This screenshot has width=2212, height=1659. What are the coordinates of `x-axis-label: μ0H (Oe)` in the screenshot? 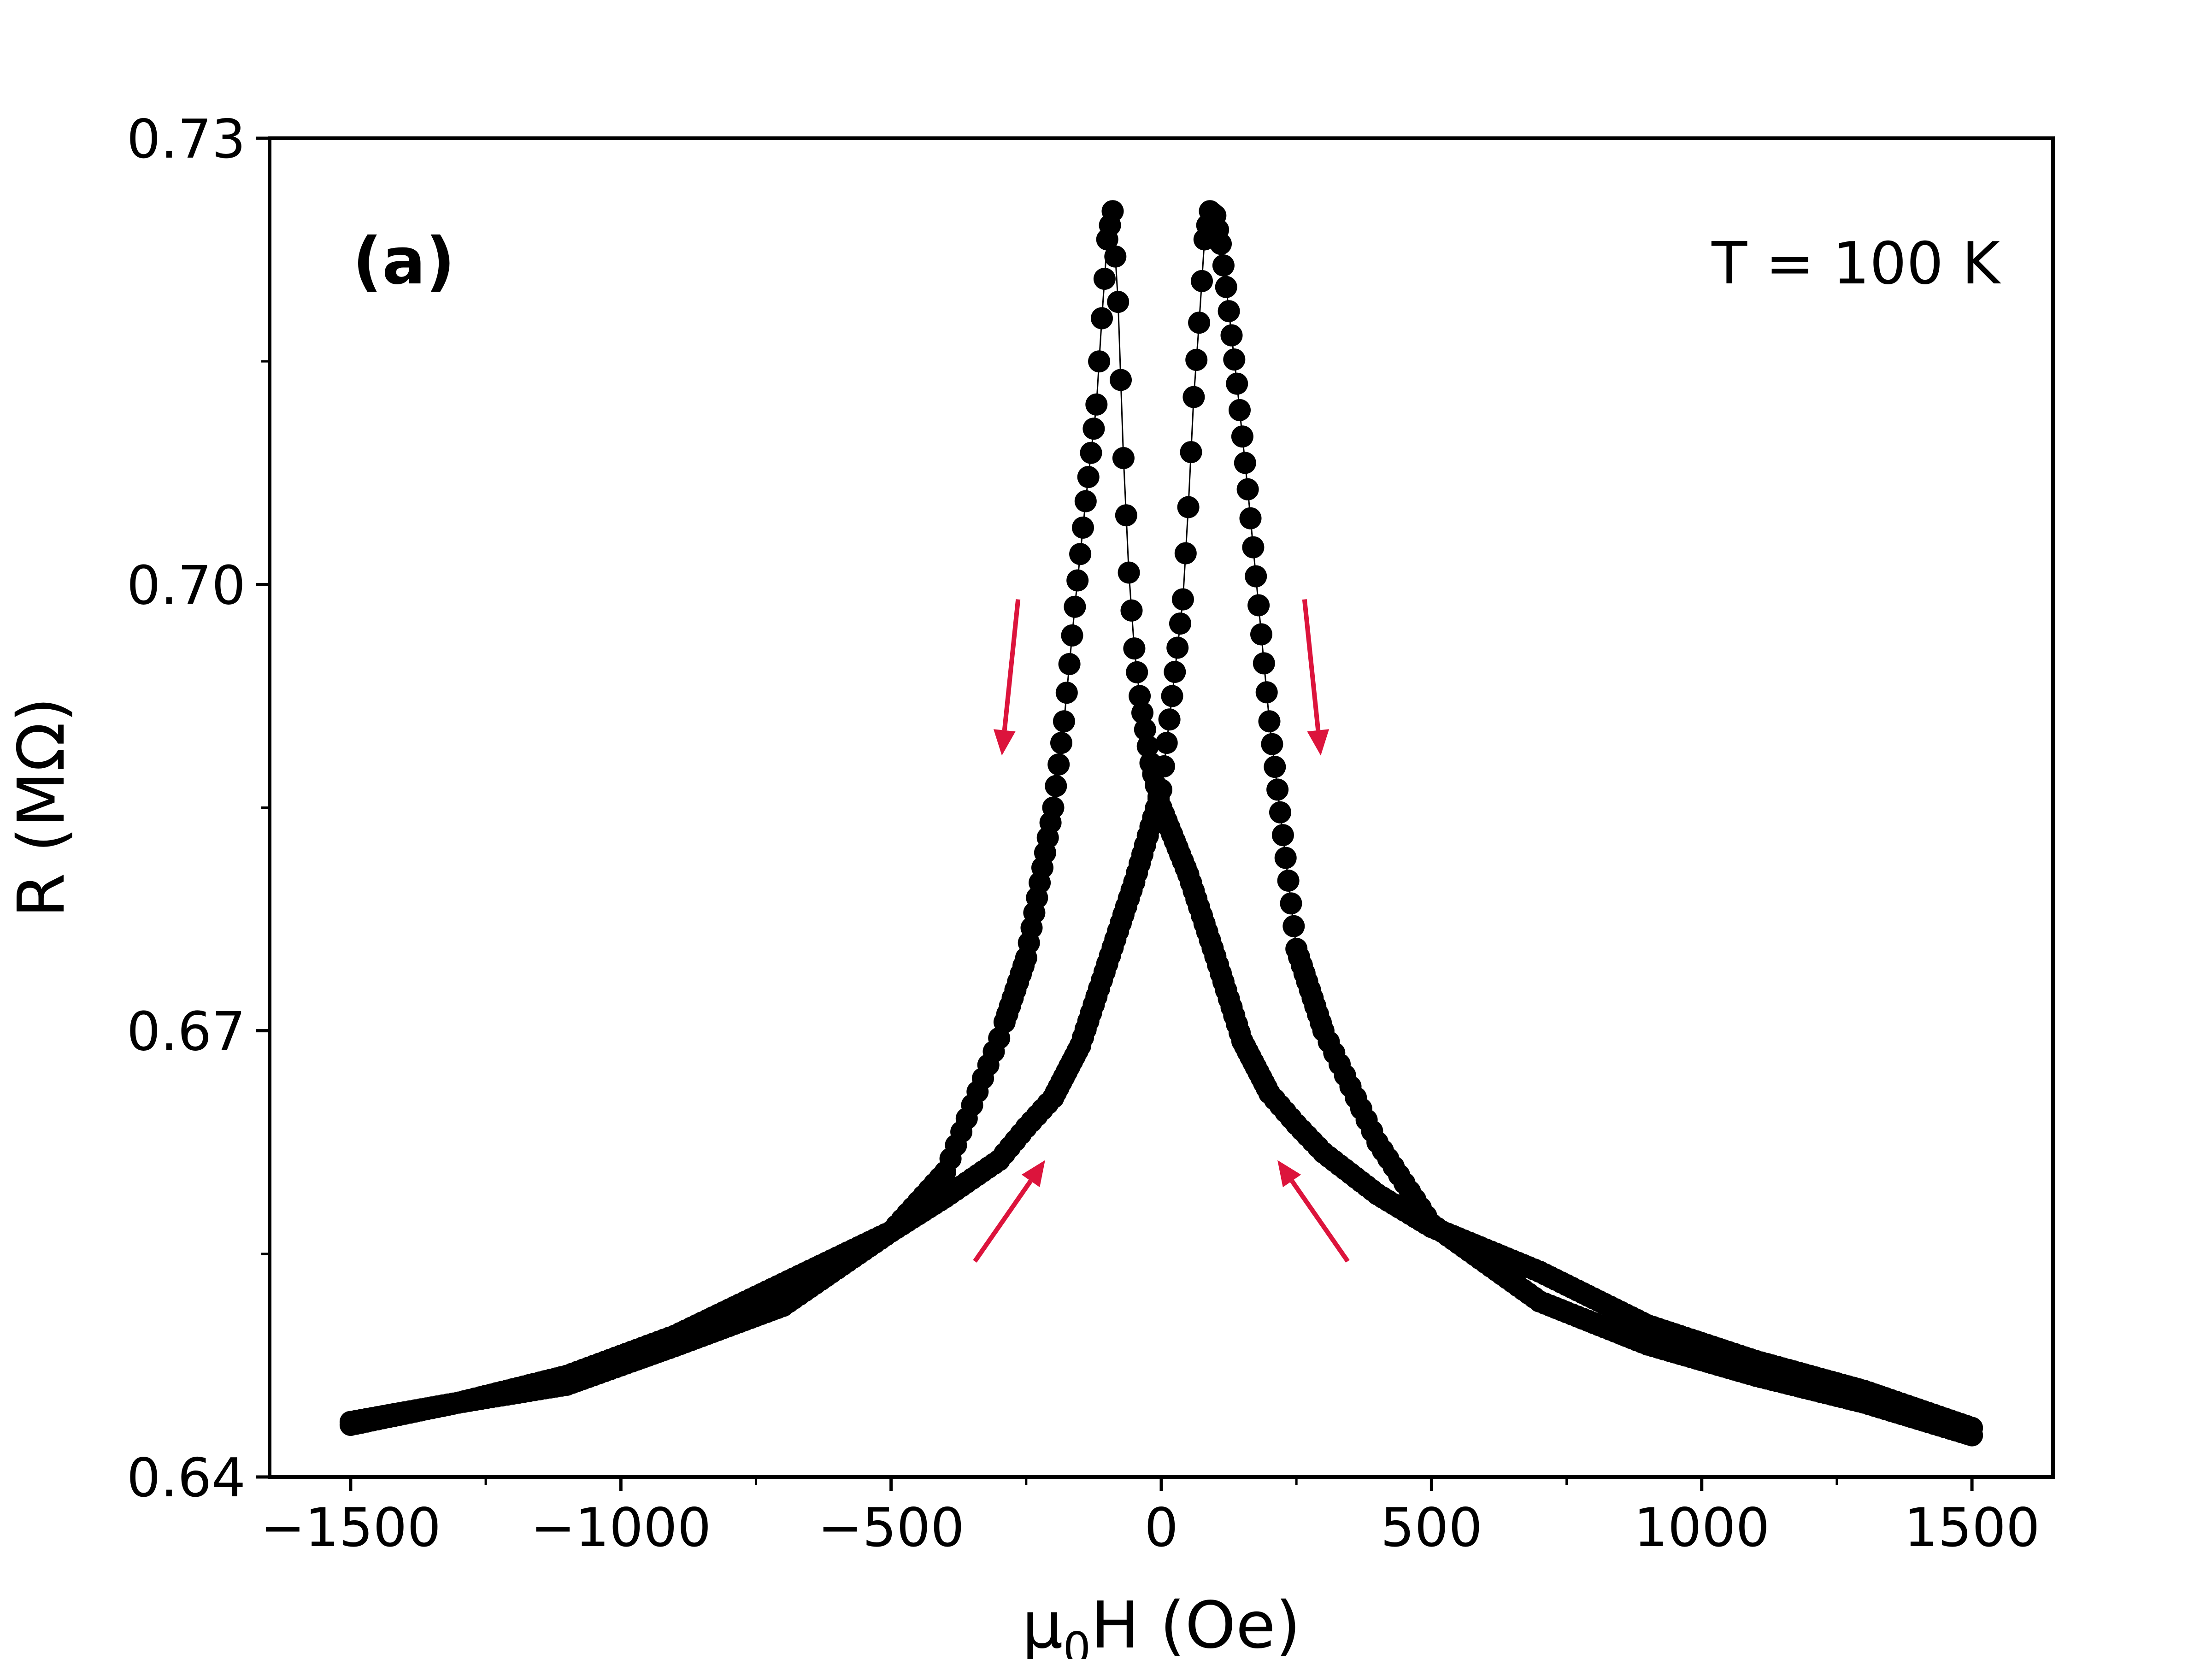 It's located at (1161, 1623).